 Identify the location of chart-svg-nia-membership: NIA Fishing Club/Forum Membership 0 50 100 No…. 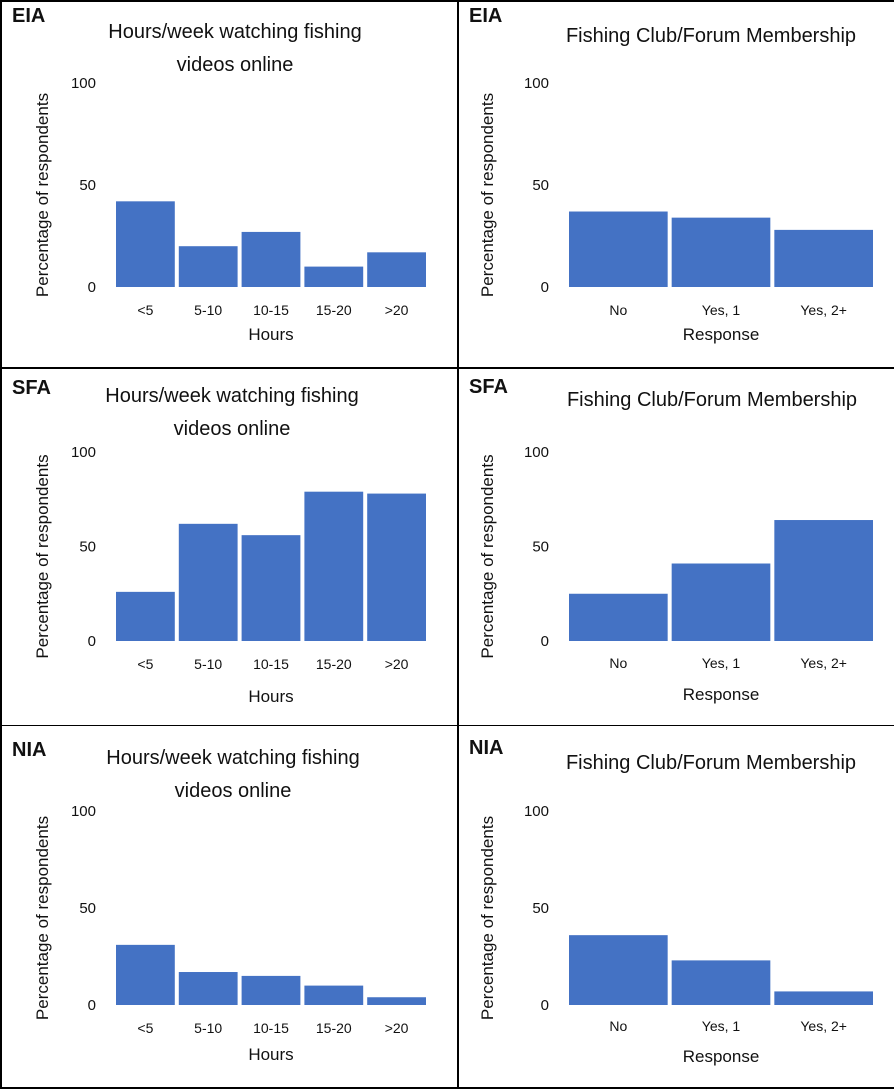
(671, 901).